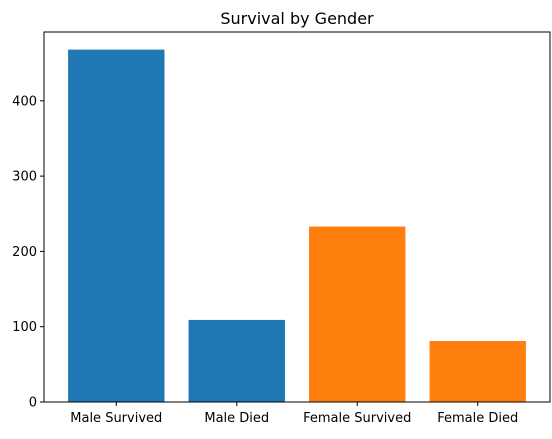 This screenshot has height=439, width=552. I want to click on x-tick-label-1: Male Died, so click(236, 418).